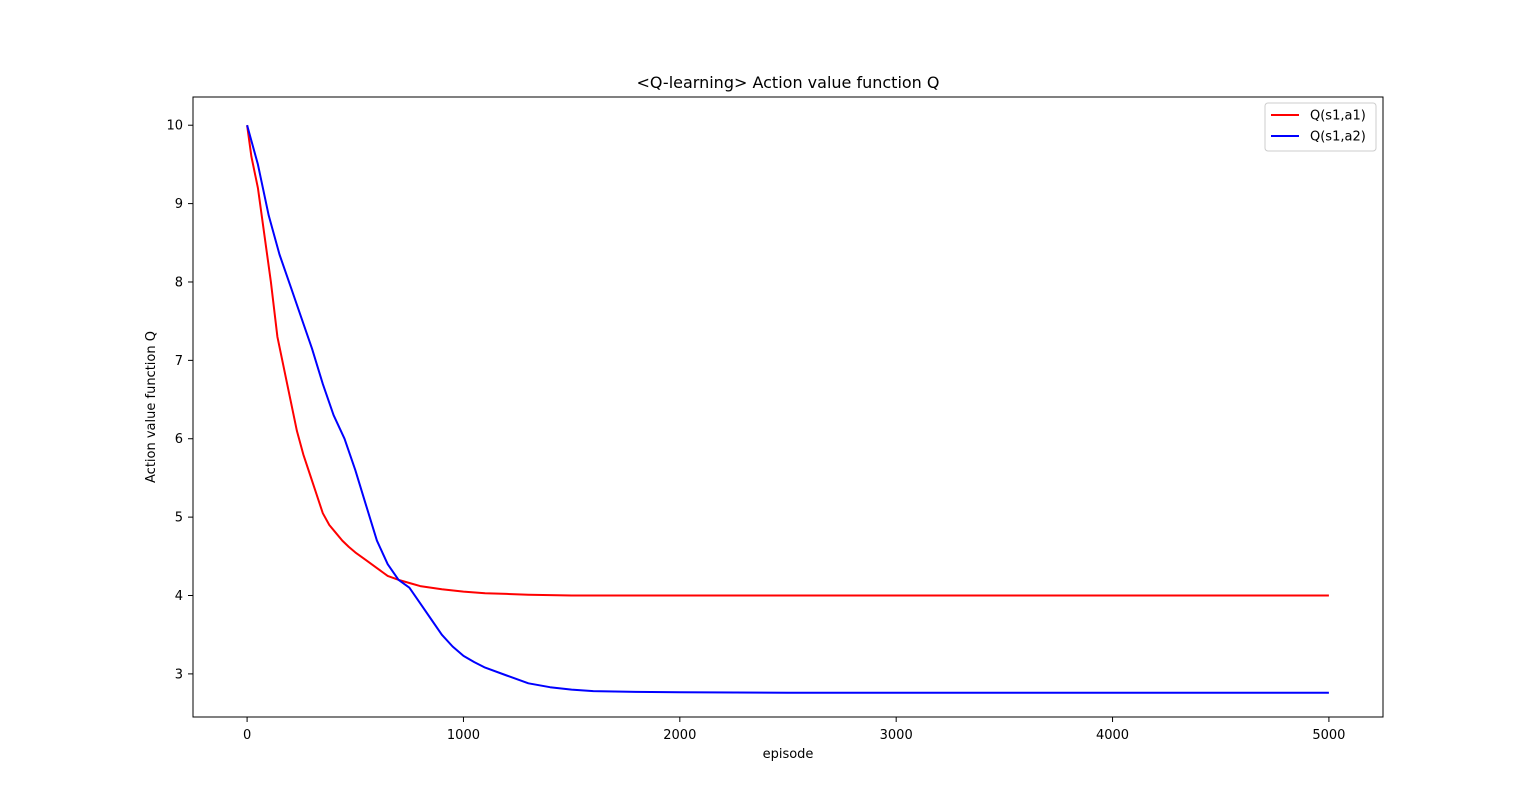 This screenshot has width=1535, height=806. What do you see at coordinates (1338, 137) in the screenshot?
I see `legend-entry: Q(s1,a2)` at bounding box center [1338, 137].